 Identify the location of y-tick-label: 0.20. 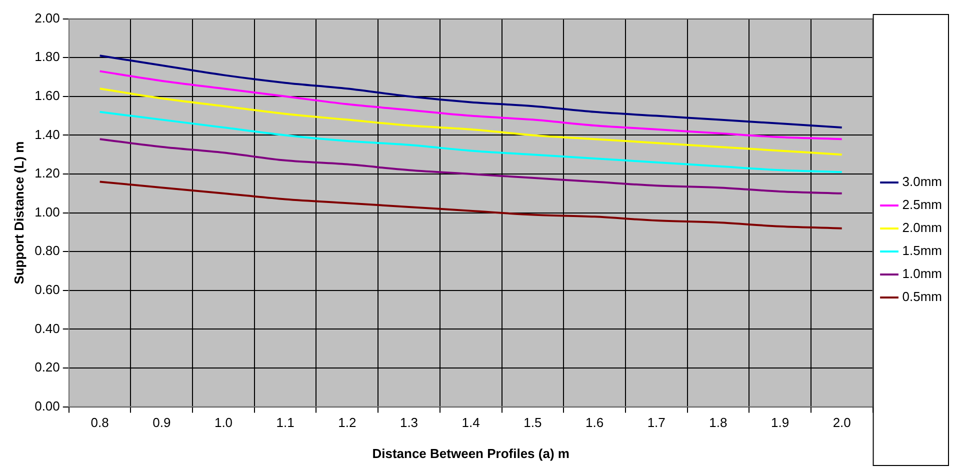
(47, 367).